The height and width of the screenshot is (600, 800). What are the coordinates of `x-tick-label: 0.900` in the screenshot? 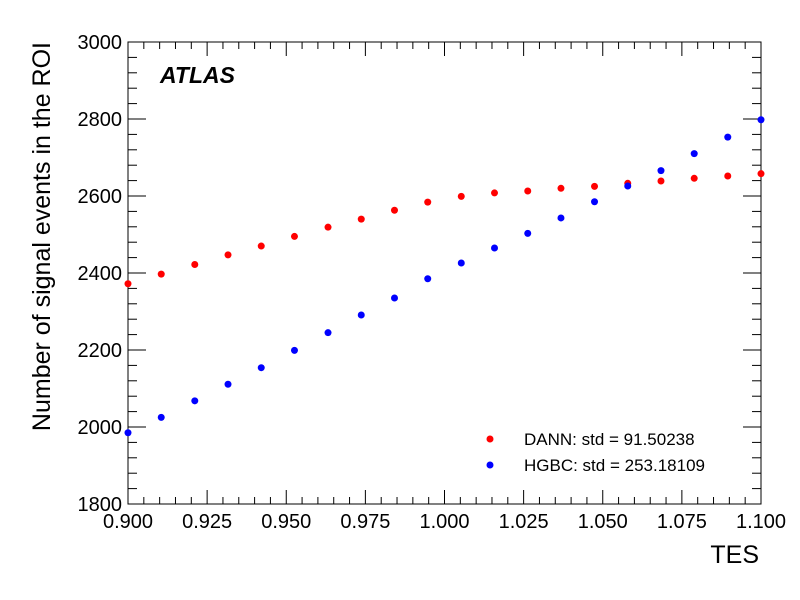 It's located at (128, 522).